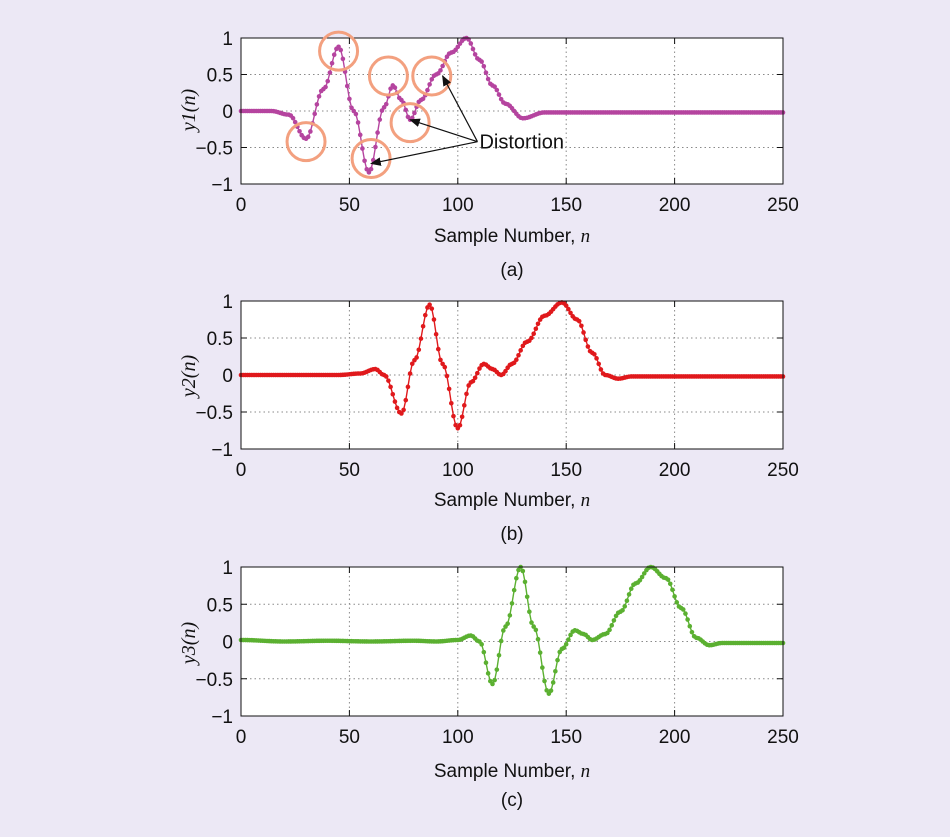 This screenshot has width=950, height=837. Describe the element at coordinates (189, 111) in the screenshot. I see `y-axis-label-a: y1(n)` at that location.